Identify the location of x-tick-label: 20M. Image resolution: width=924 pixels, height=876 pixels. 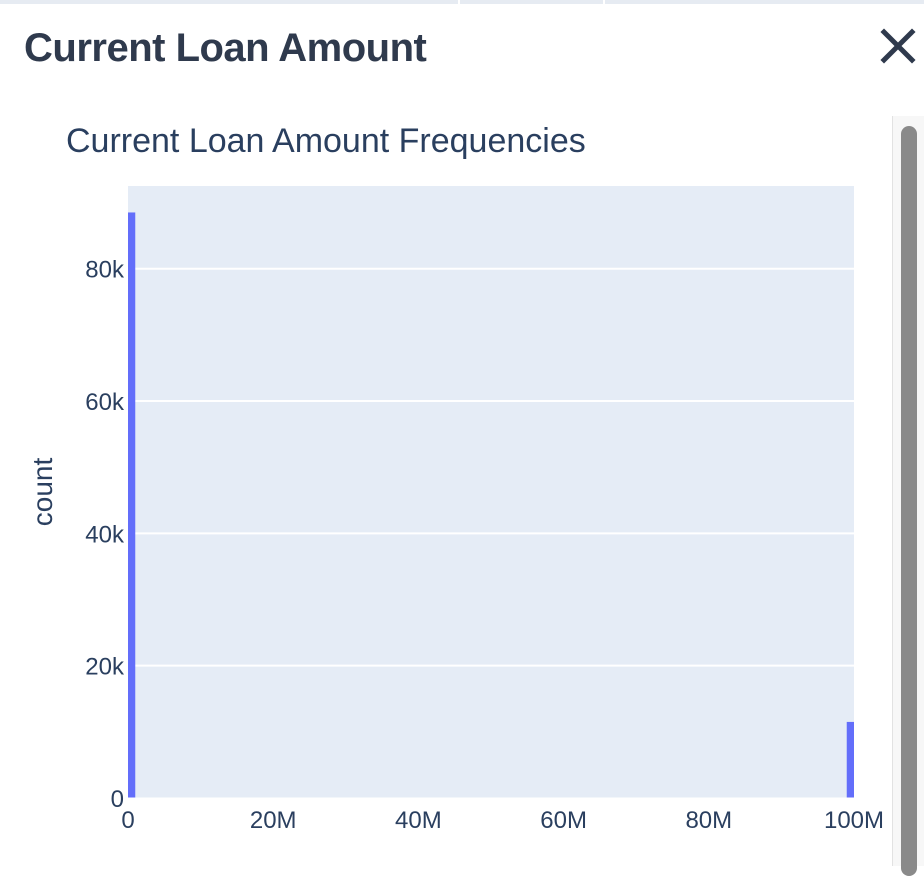
(273, 820).